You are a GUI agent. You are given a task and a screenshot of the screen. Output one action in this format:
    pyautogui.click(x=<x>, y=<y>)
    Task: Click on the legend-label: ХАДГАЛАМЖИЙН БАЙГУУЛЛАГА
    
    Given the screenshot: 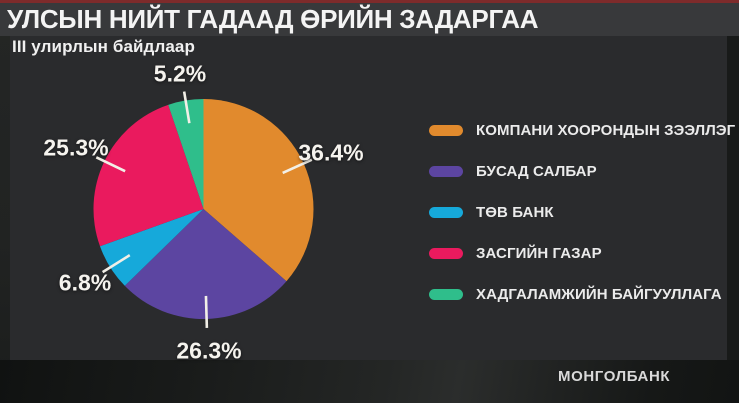 What is the action you would take?
    pyautogui.click(x=599, y=294)
    